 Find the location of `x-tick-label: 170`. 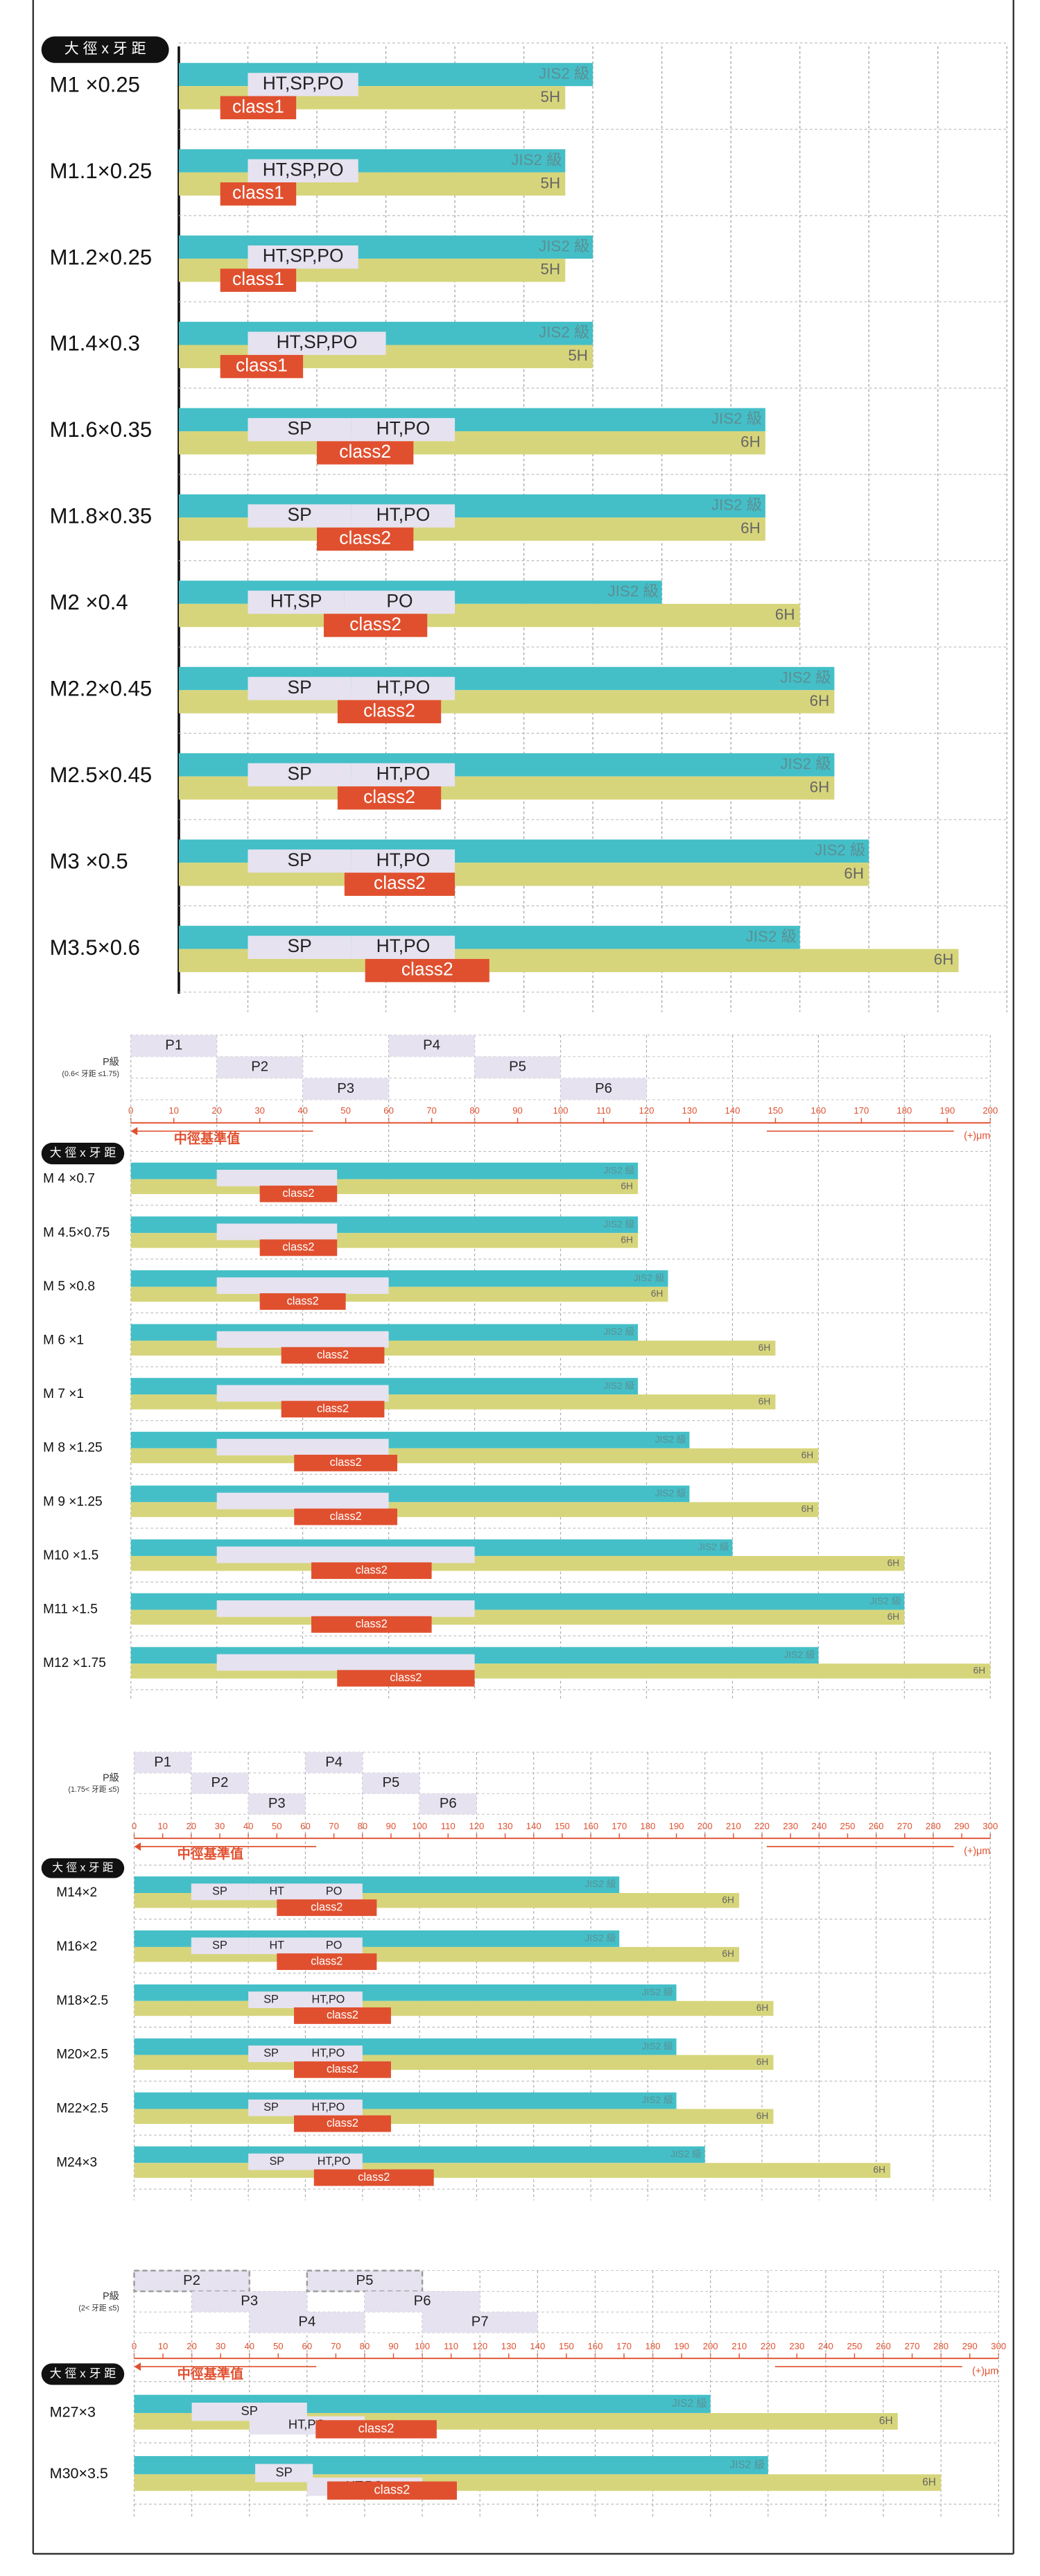

x-tick-label: 170 is located at coordinates (861, 1110).